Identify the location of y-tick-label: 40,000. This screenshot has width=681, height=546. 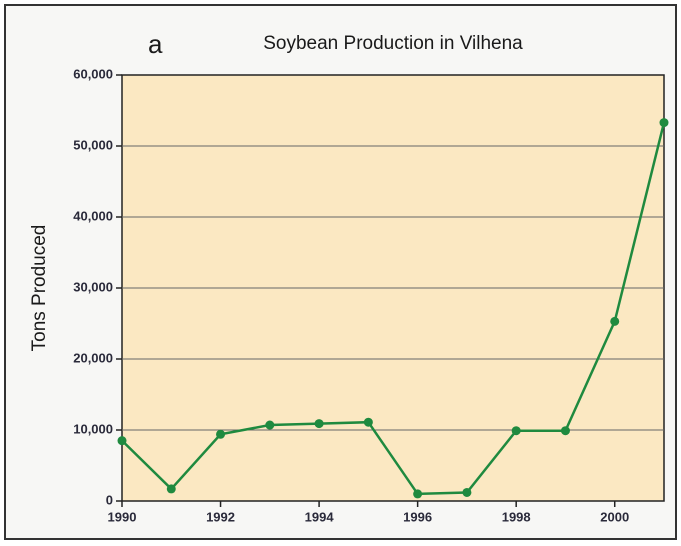
(93, 215).